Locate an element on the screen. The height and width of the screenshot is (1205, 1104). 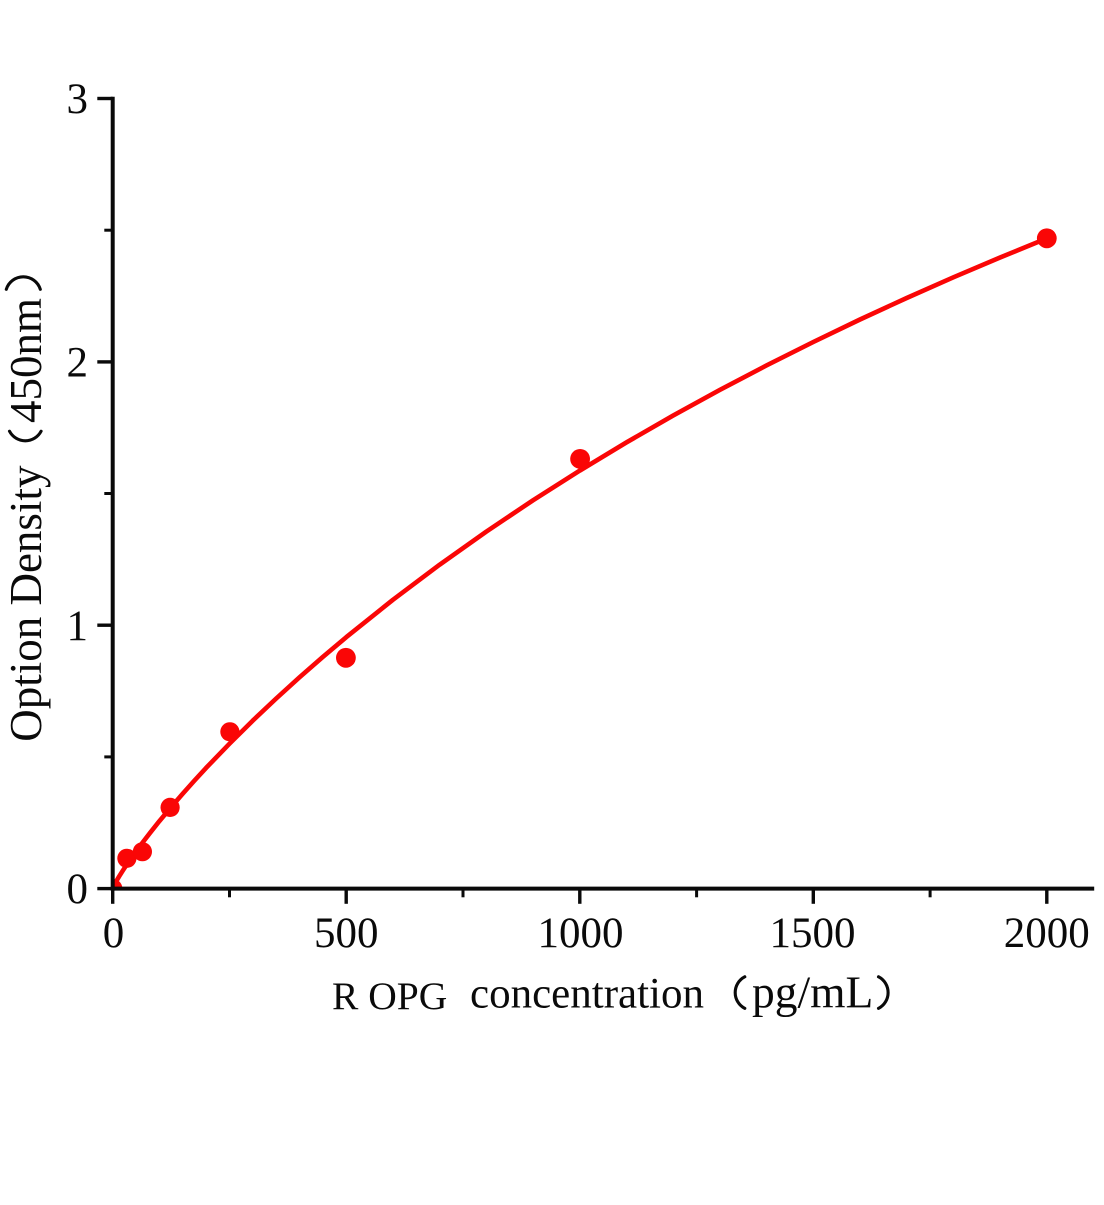
svg-text: 2 is located at coordinates (78, 363).